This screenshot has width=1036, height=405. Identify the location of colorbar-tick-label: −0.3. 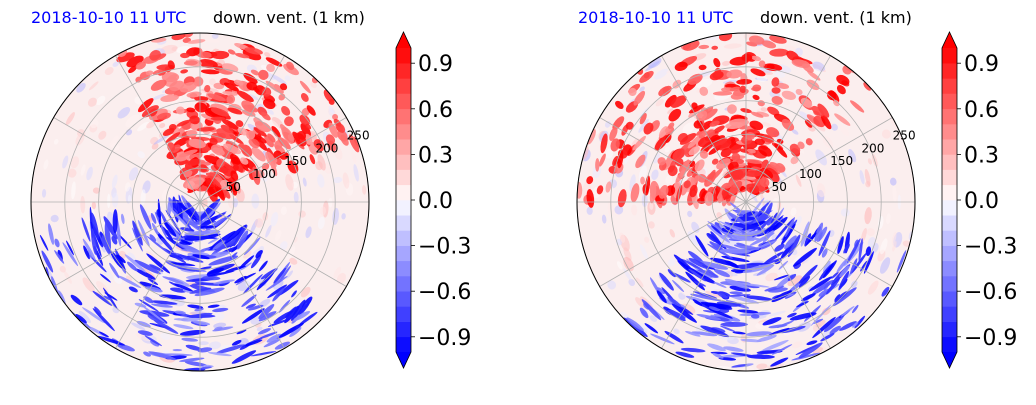
(990, 247).